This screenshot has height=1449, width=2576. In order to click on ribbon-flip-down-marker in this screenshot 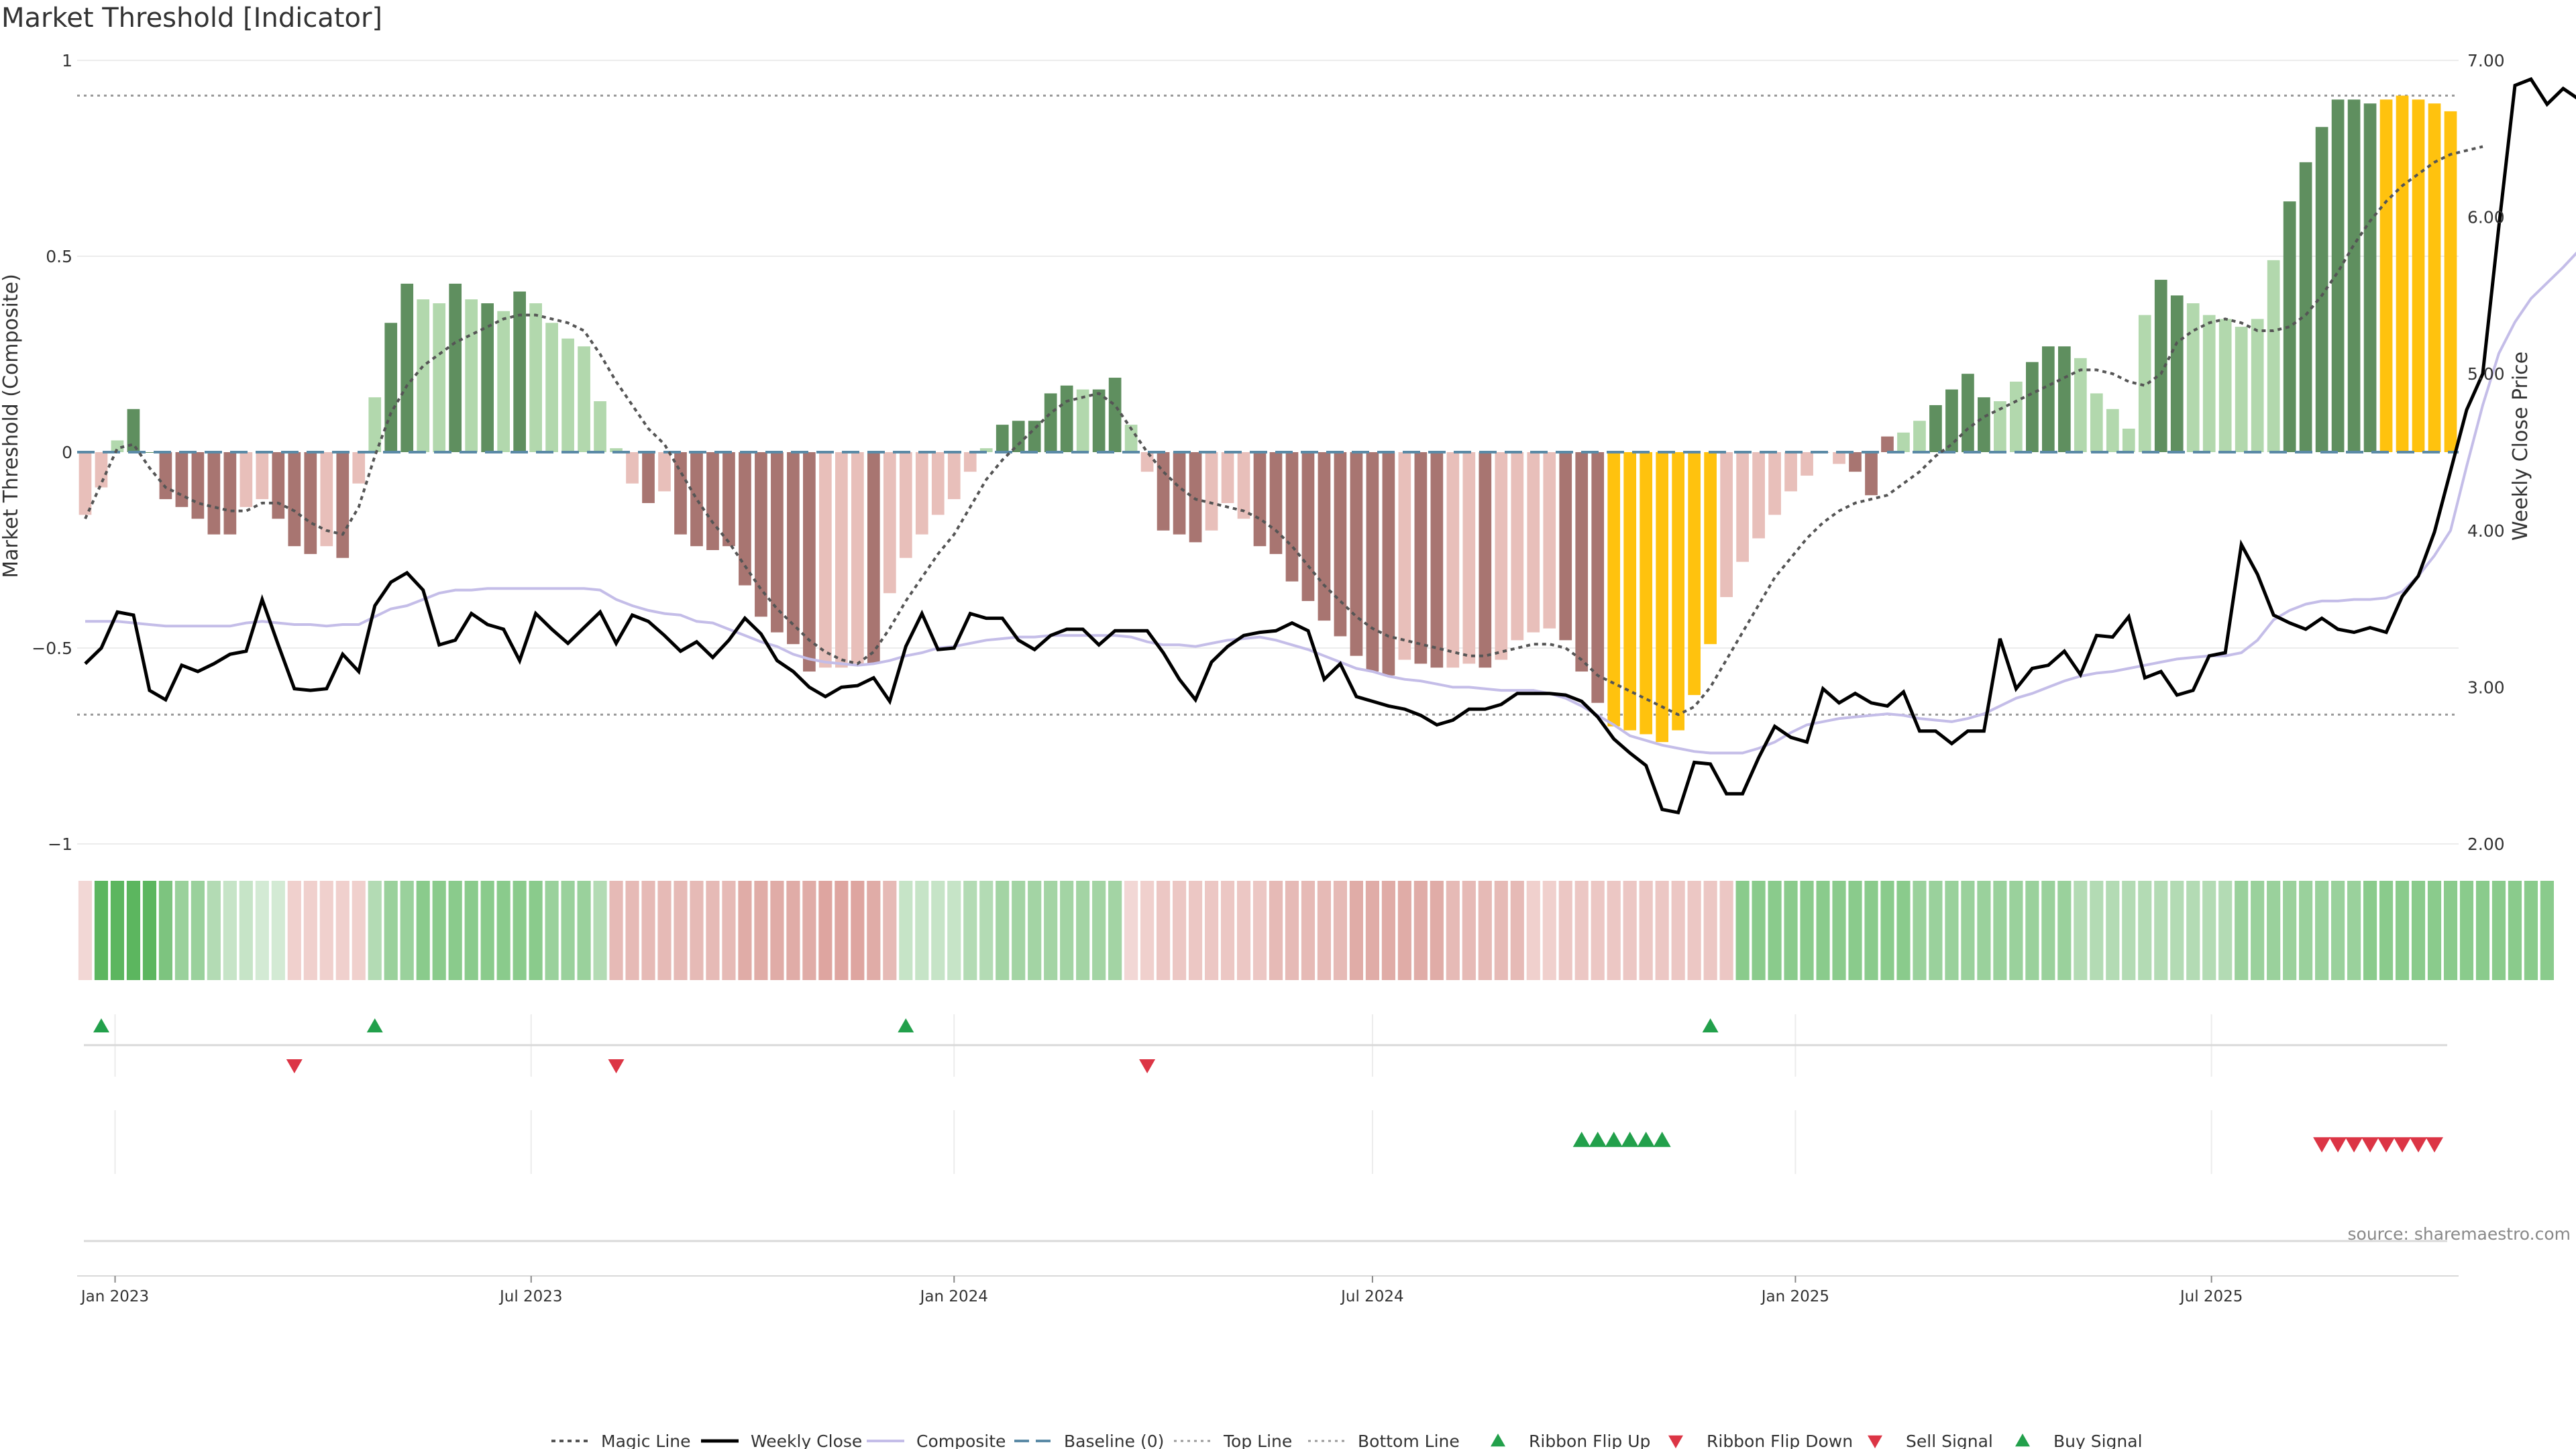, I will do `click(294, 1066)`.